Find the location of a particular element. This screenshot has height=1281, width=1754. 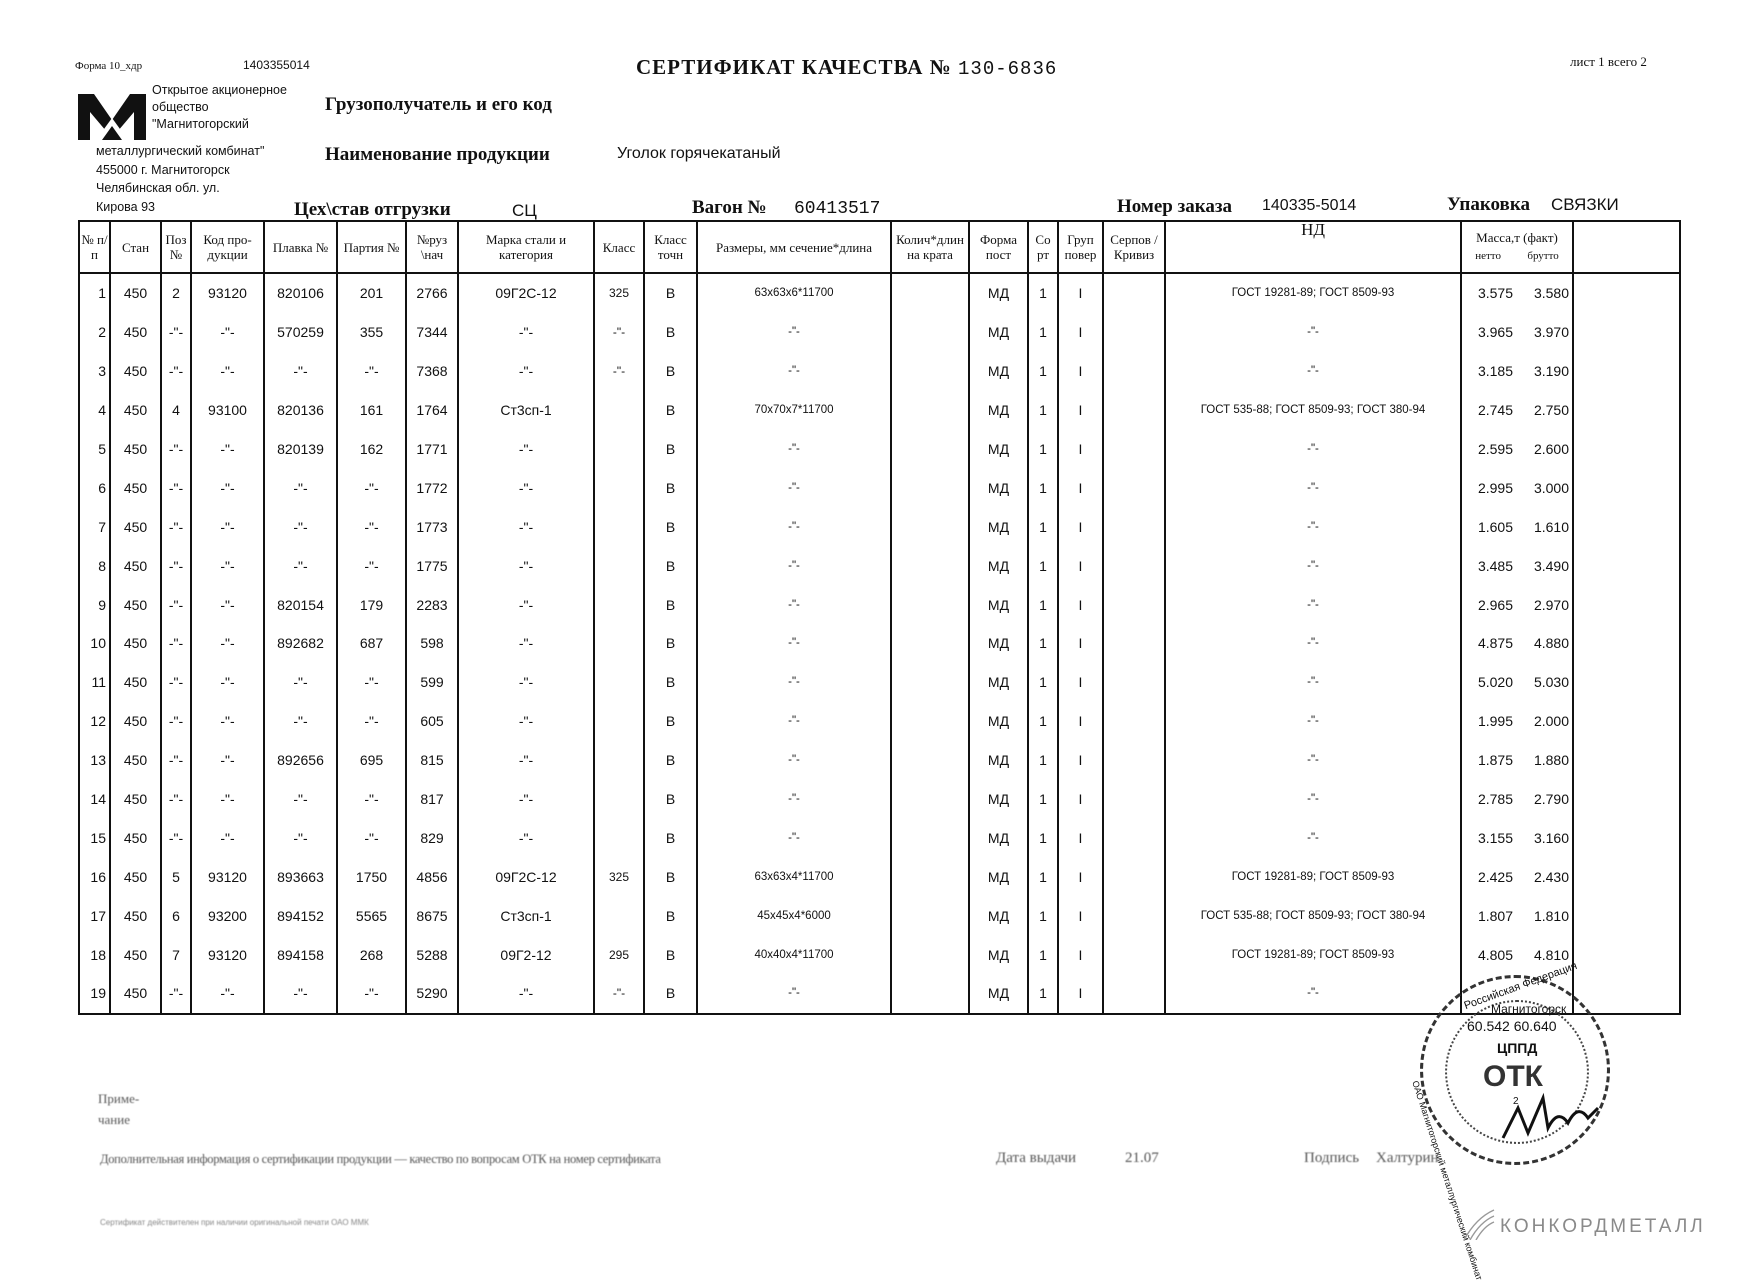

column-header-empty is located at coordinates (1626, 247).